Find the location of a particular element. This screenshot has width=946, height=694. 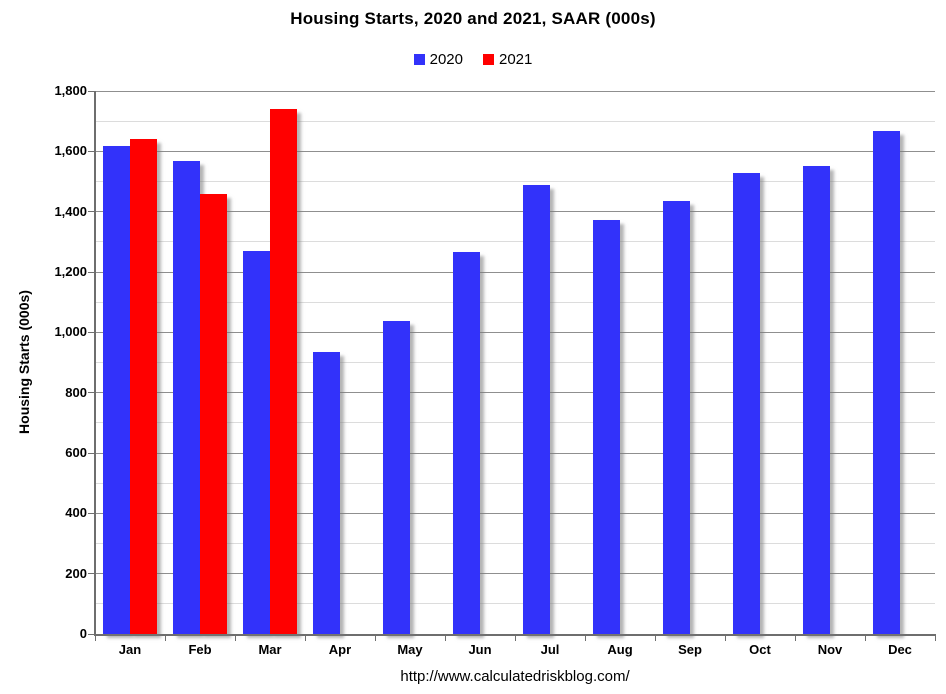

x-label-may: May is located at coordinates (410, 649).